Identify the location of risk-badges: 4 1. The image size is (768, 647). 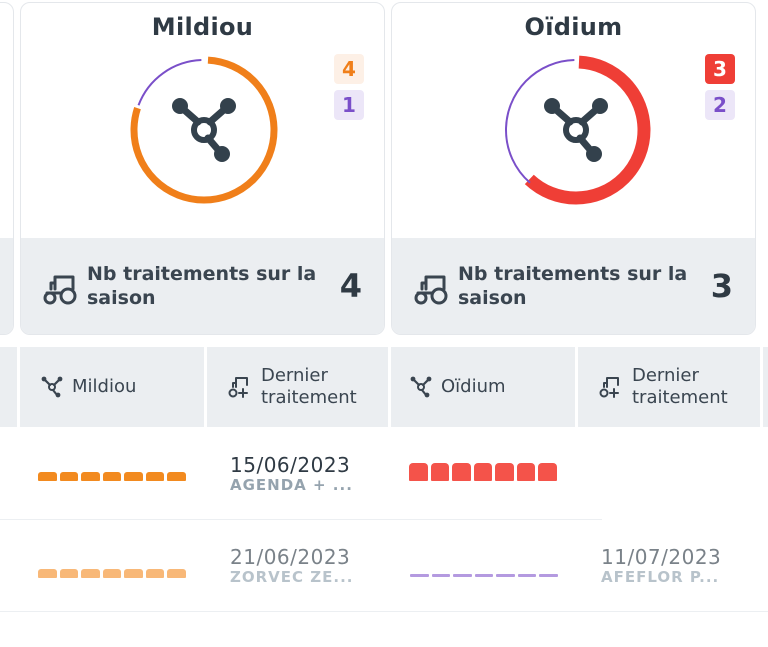
(349, 87).